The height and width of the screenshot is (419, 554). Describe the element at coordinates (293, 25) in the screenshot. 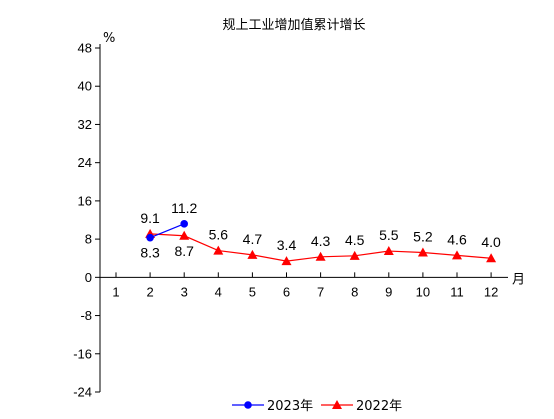

I see `chart-title: 规上工业增加值累计增长` at that location.